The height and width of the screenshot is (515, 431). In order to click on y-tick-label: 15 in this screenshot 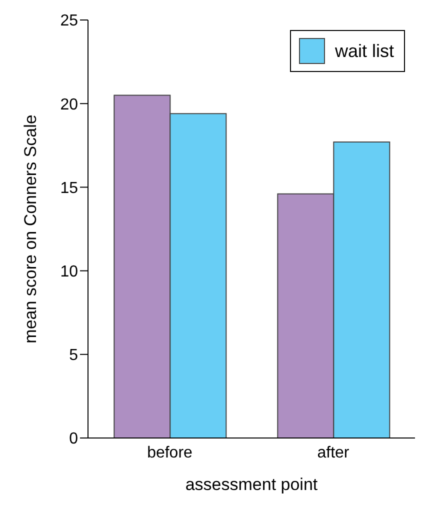, I will do `click(69, 188)`.